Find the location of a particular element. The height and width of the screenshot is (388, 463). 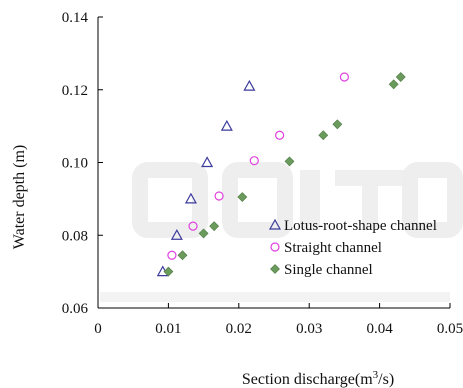

y-tick-label: 0.08 is located at coordinates (75, 236).